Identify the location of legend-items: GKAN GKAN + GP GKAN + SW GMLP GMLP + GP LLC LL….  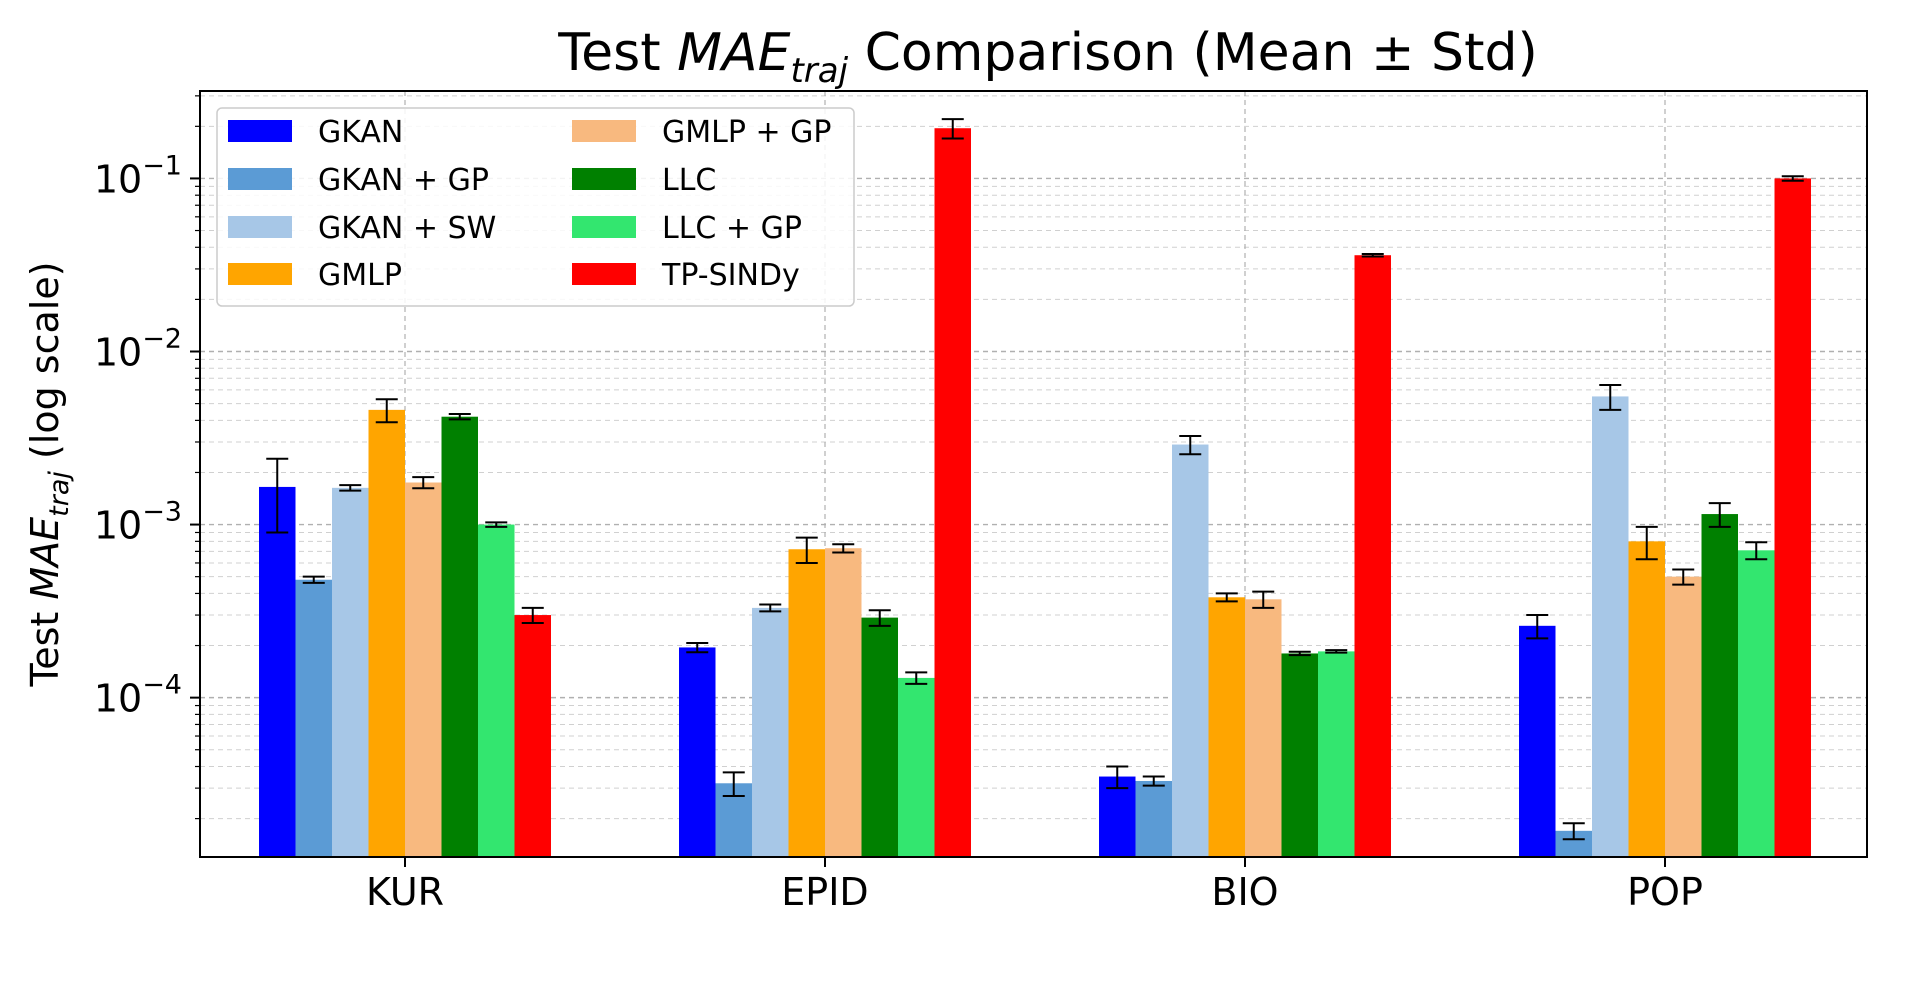
(529, 204).